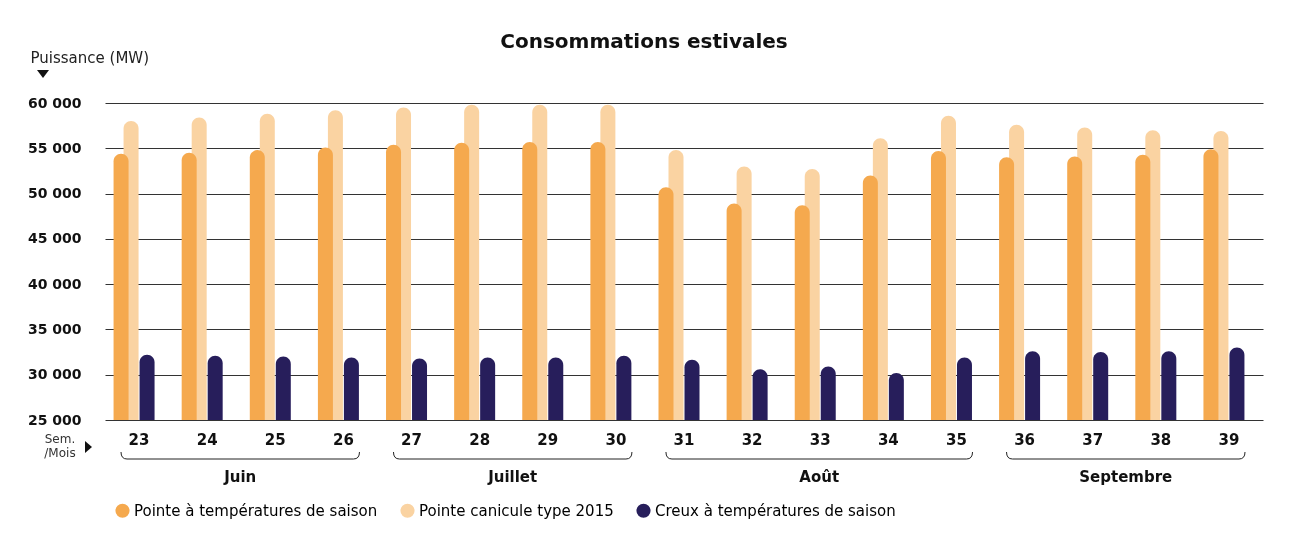 This screenshot has width=1291, height=547. Describe the element at coordinates (548, 439) in the screenshot. I see `x-tick-label: 29` at that location.